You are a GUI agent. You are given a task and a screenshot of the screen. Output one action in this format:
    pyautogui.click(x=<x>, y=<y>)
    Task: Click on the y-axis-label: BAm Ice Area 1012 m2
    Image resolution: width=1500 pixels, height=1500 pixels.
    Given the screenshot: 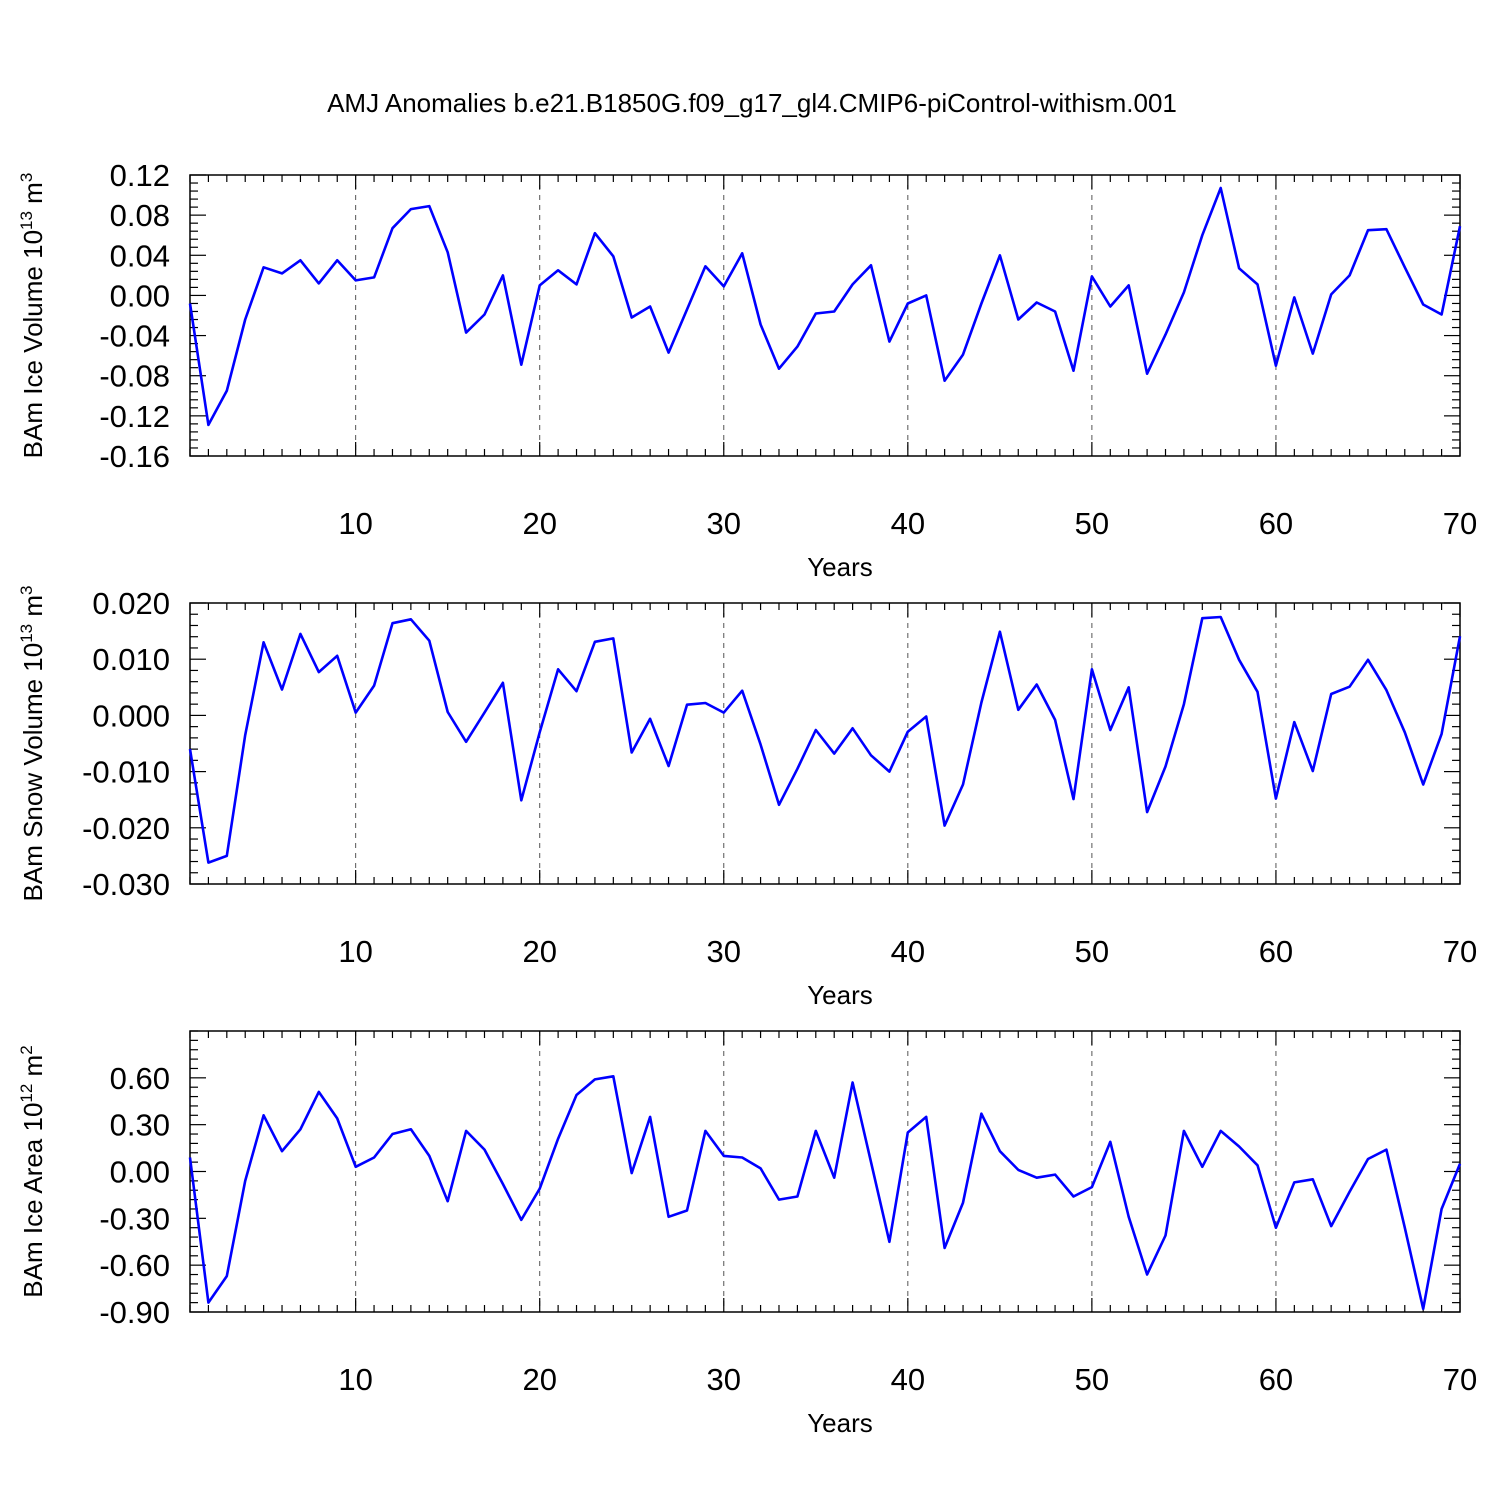 What is the action you would take?
    pyautogui.click(x=32, y=1171)
    